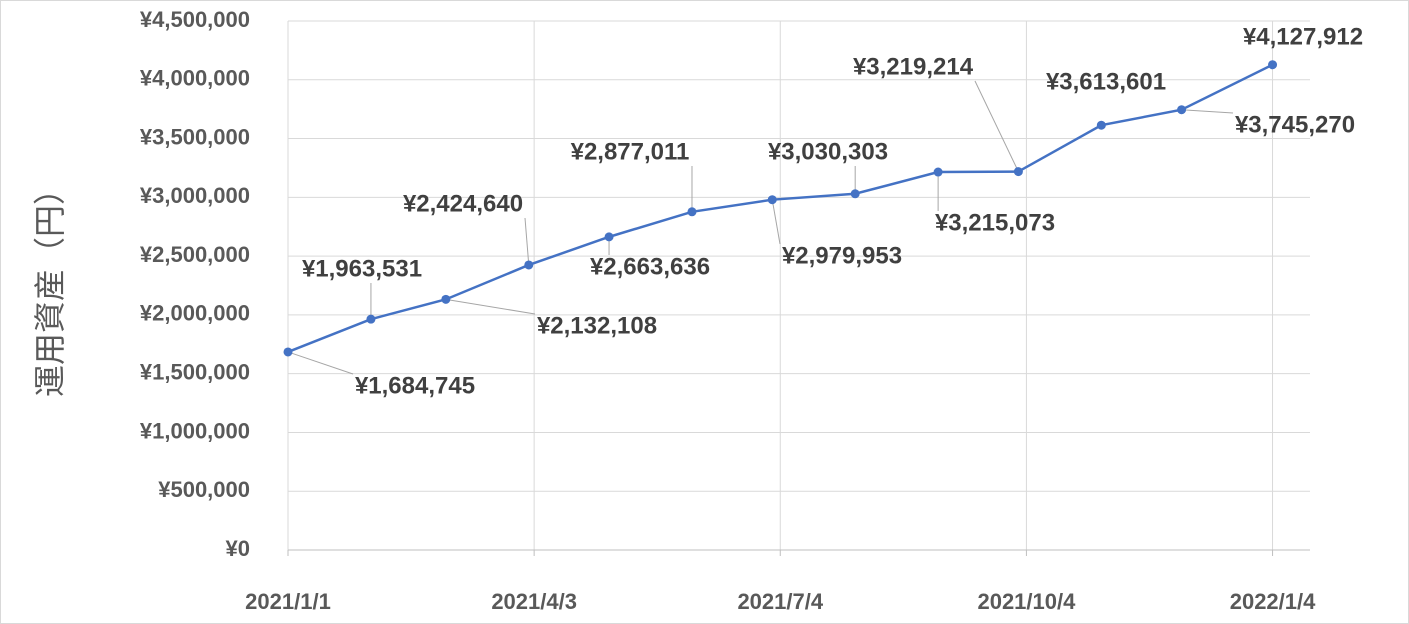 The height and width of the screenshot is (624, 1409). I want to click on data-label: ¥3,030,303, so click(828, 151).